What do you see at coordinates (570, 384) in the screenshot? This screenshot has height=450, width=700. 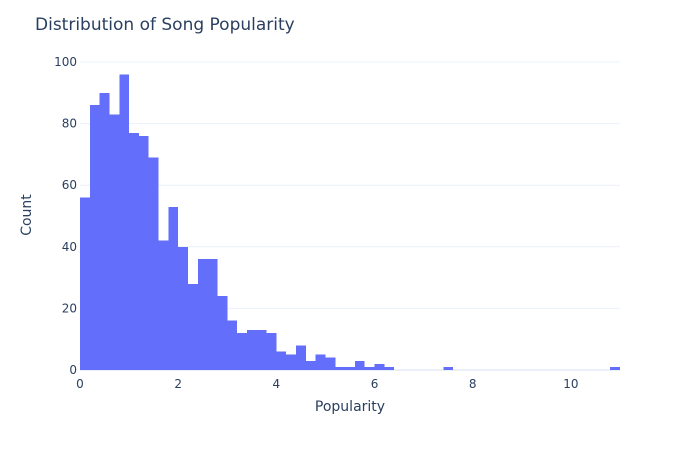 I see `x-tick-label: 10` at bounding box center [570, 384].